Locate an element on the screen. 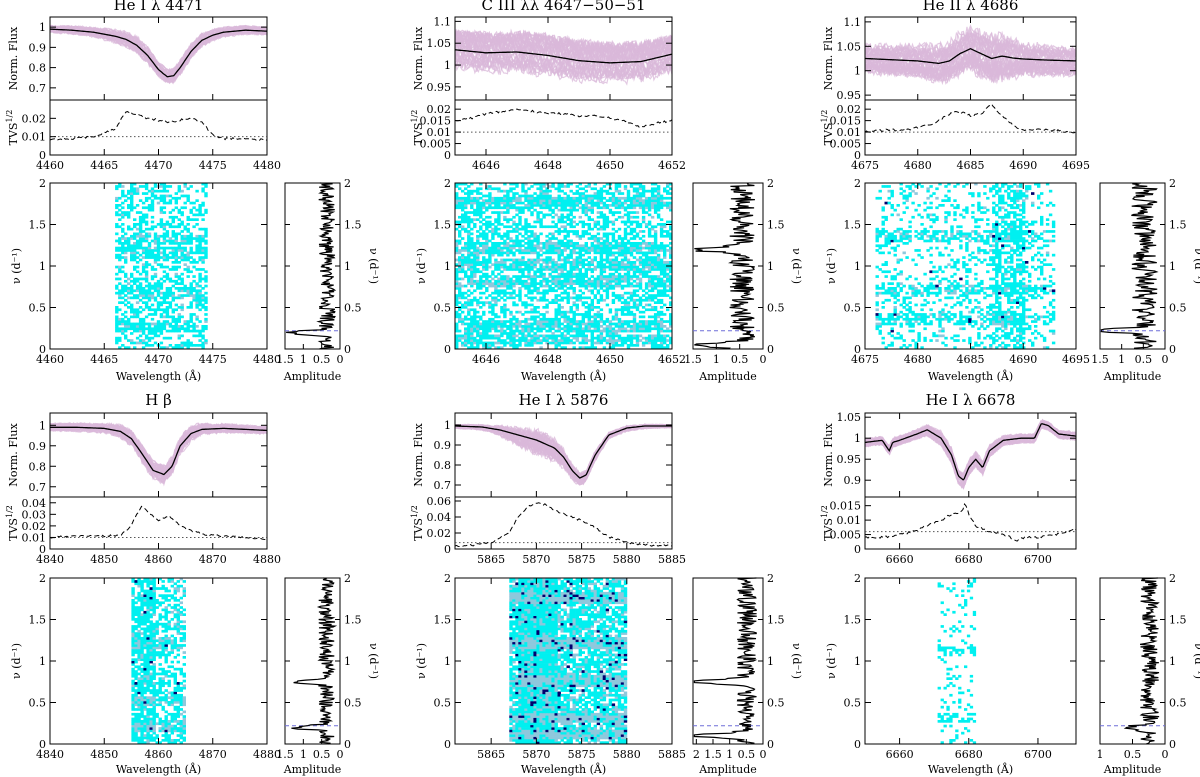  tvs-line is located at coordinates (158, 126).